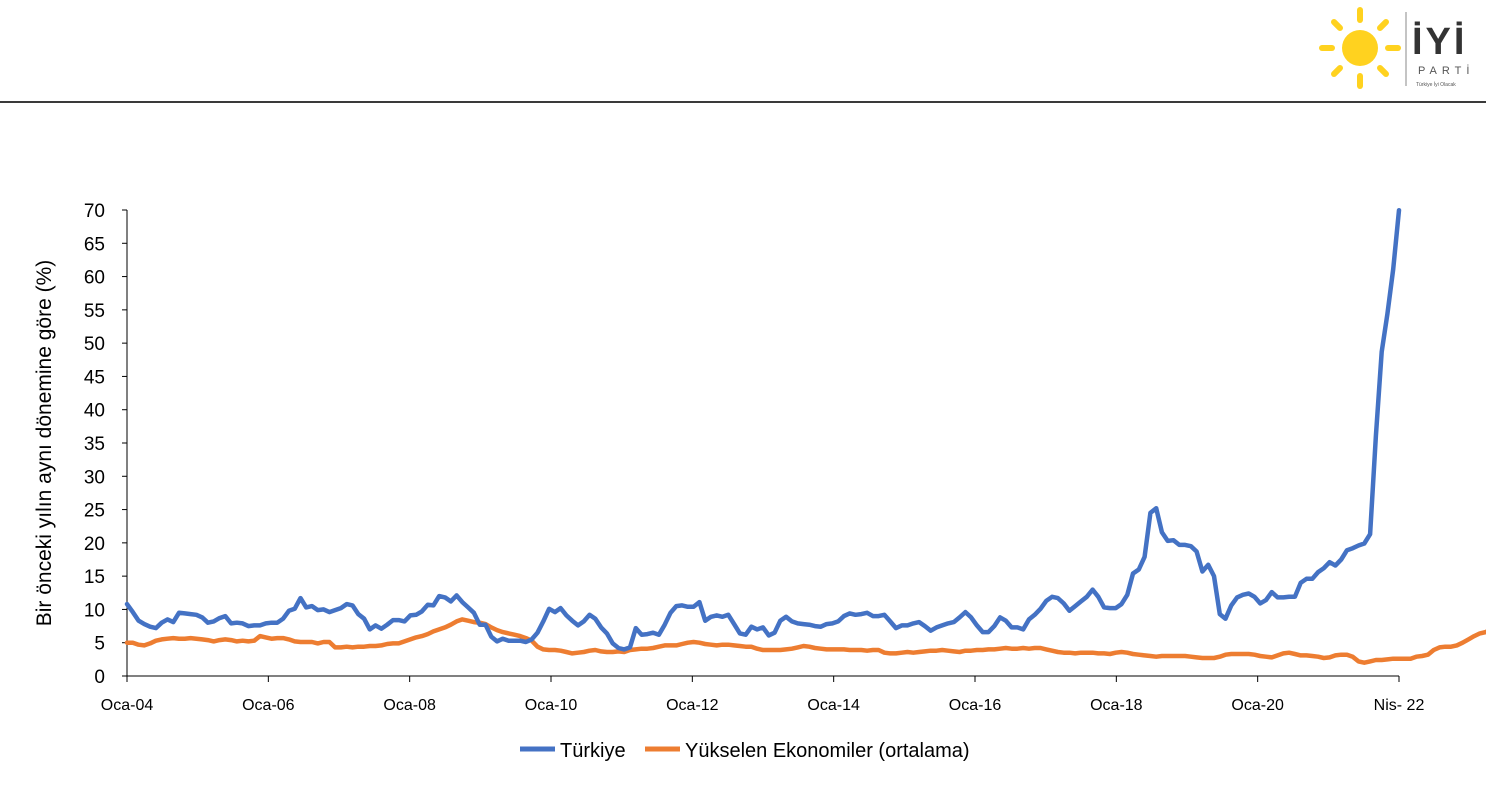  Describe the element at coordinates (94, 244) in the screenshot. I see `y-tick-label: 65` at that location.